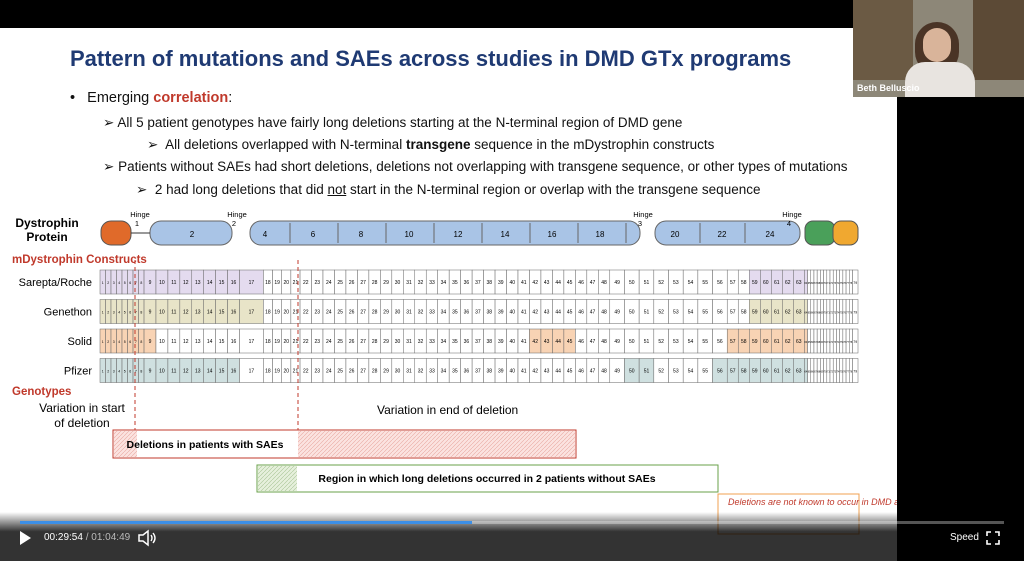  What do you see at coordinates (25, 538) in the screenshot?
I see `play-button` at bounding box center [25, 538].